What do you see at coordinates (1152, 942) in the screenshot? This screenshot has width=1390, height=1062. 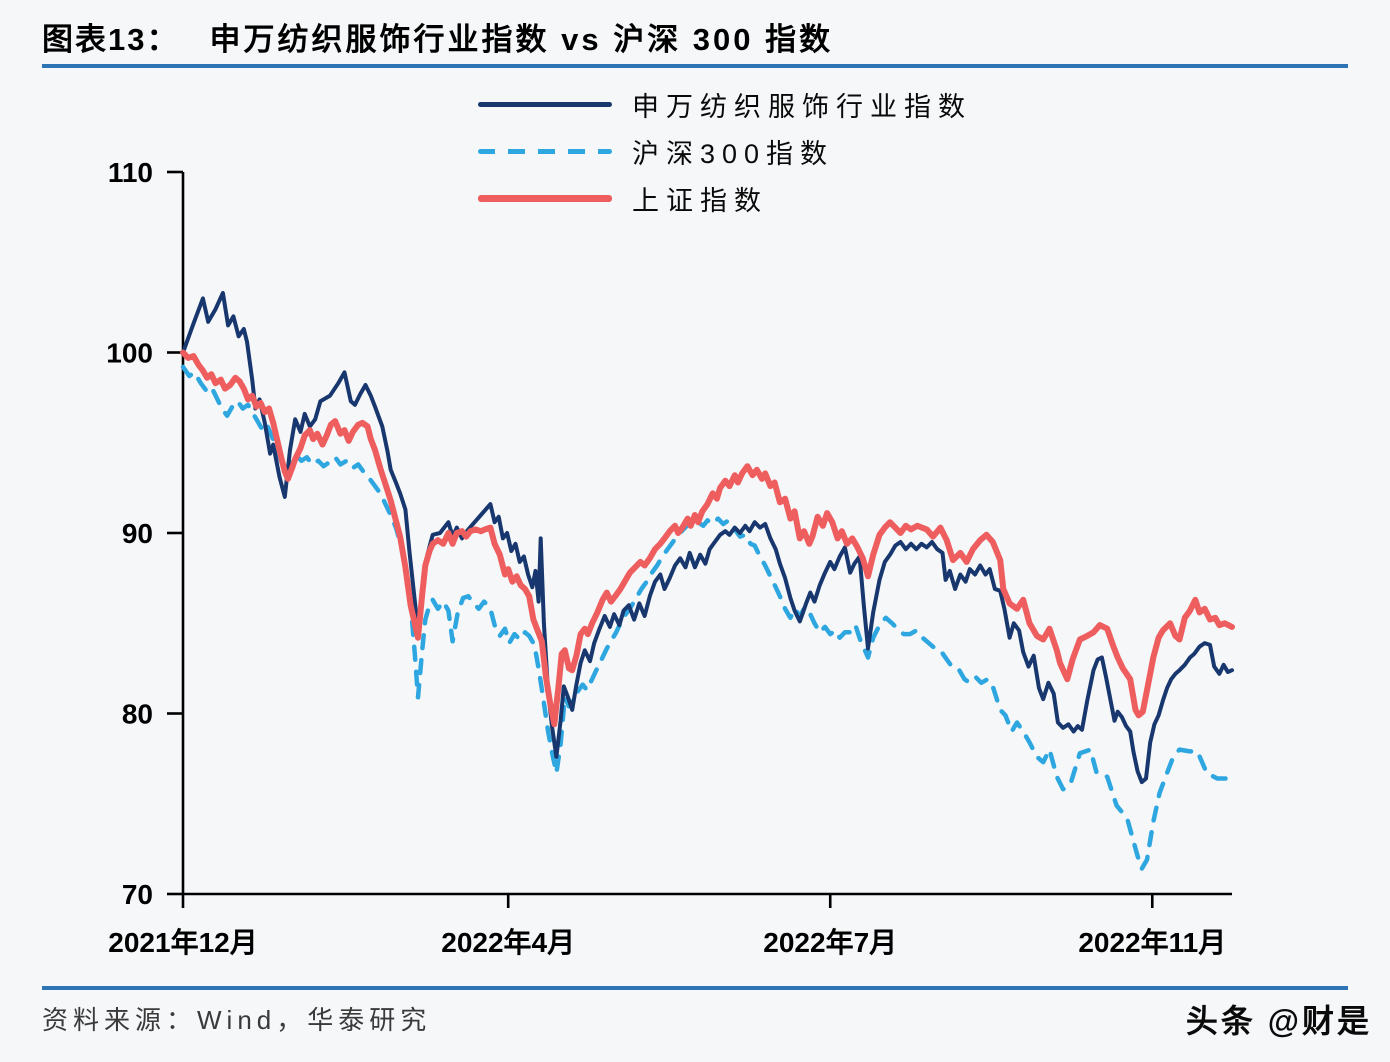 I see `x-tick-label: 2022年11月` at bounding box center [1152, 942].